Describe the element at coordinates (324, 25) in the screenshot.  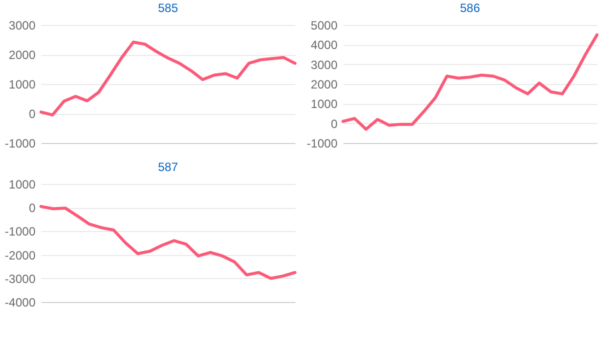
I see `y-tick-label: 5000` at that location.